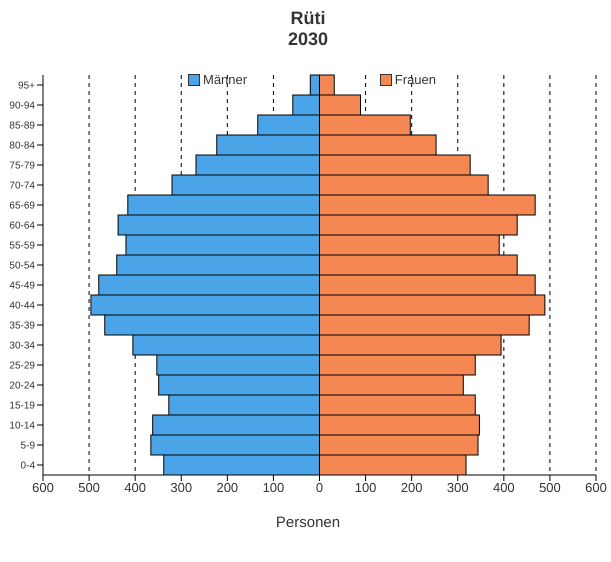  What do you see at coordinates (415, 79) in the screenshot?
I see `legend-label: Frauen` at bounding box center [415, 79].